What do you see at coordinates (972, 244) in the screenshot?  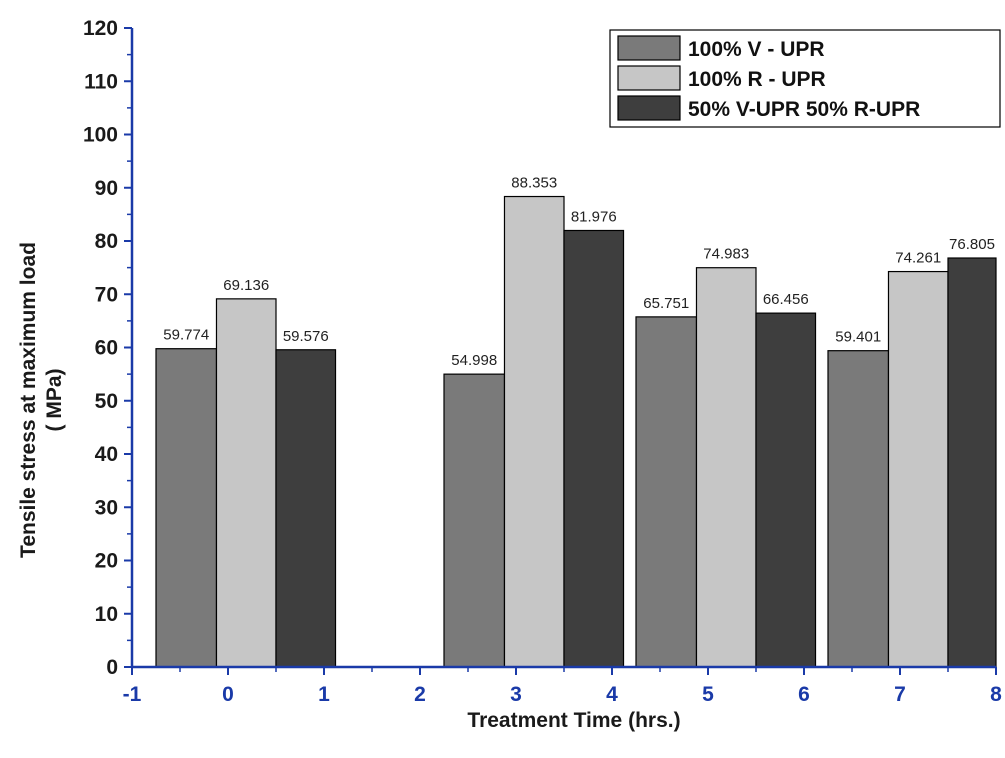 I see `data-label-series-3-4: 76.805` at bounding box center [972, 244].